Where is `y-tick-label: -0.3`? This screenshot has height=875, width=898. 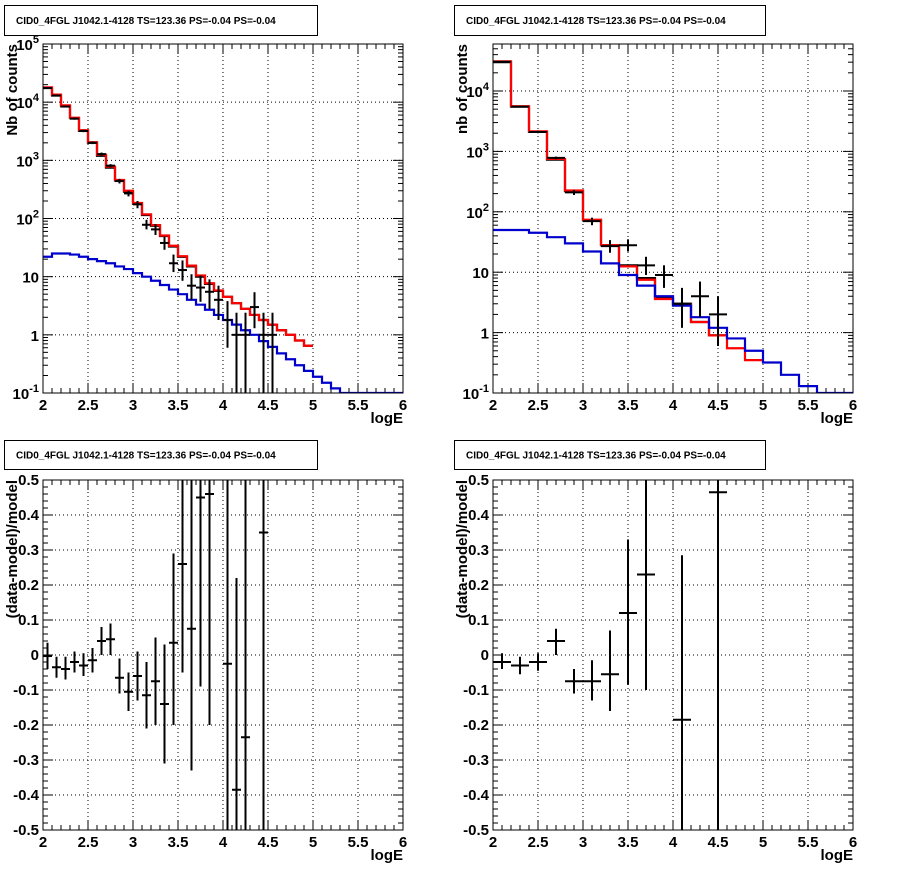
y-tick-label: -0.3 is located at coordinates (476, 760).